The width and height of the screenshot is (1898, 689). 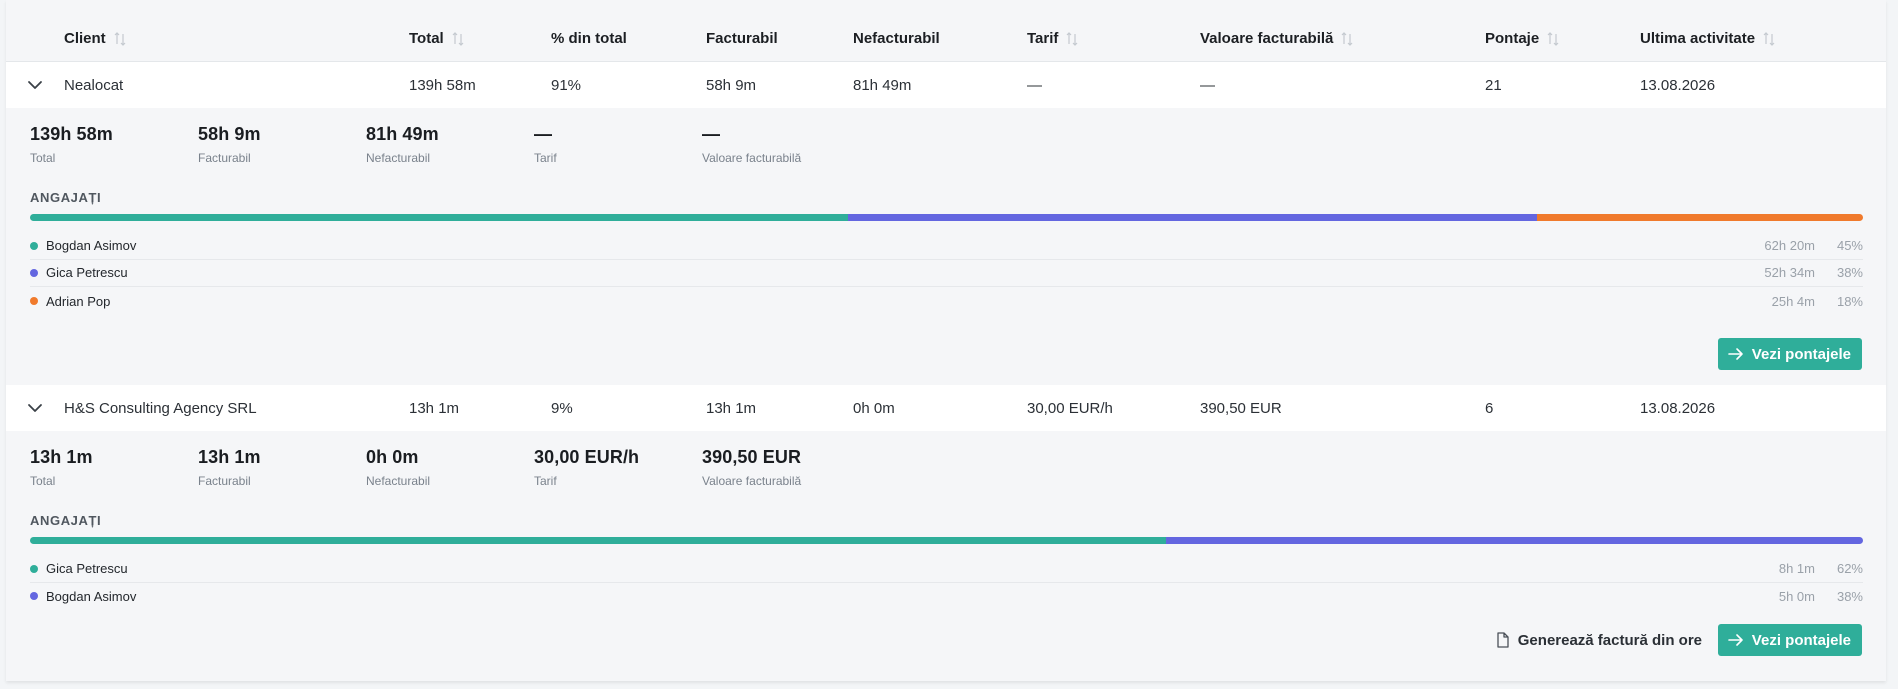 I want to click on column-header-billable: Facturabil, so click(x=742, y=38).